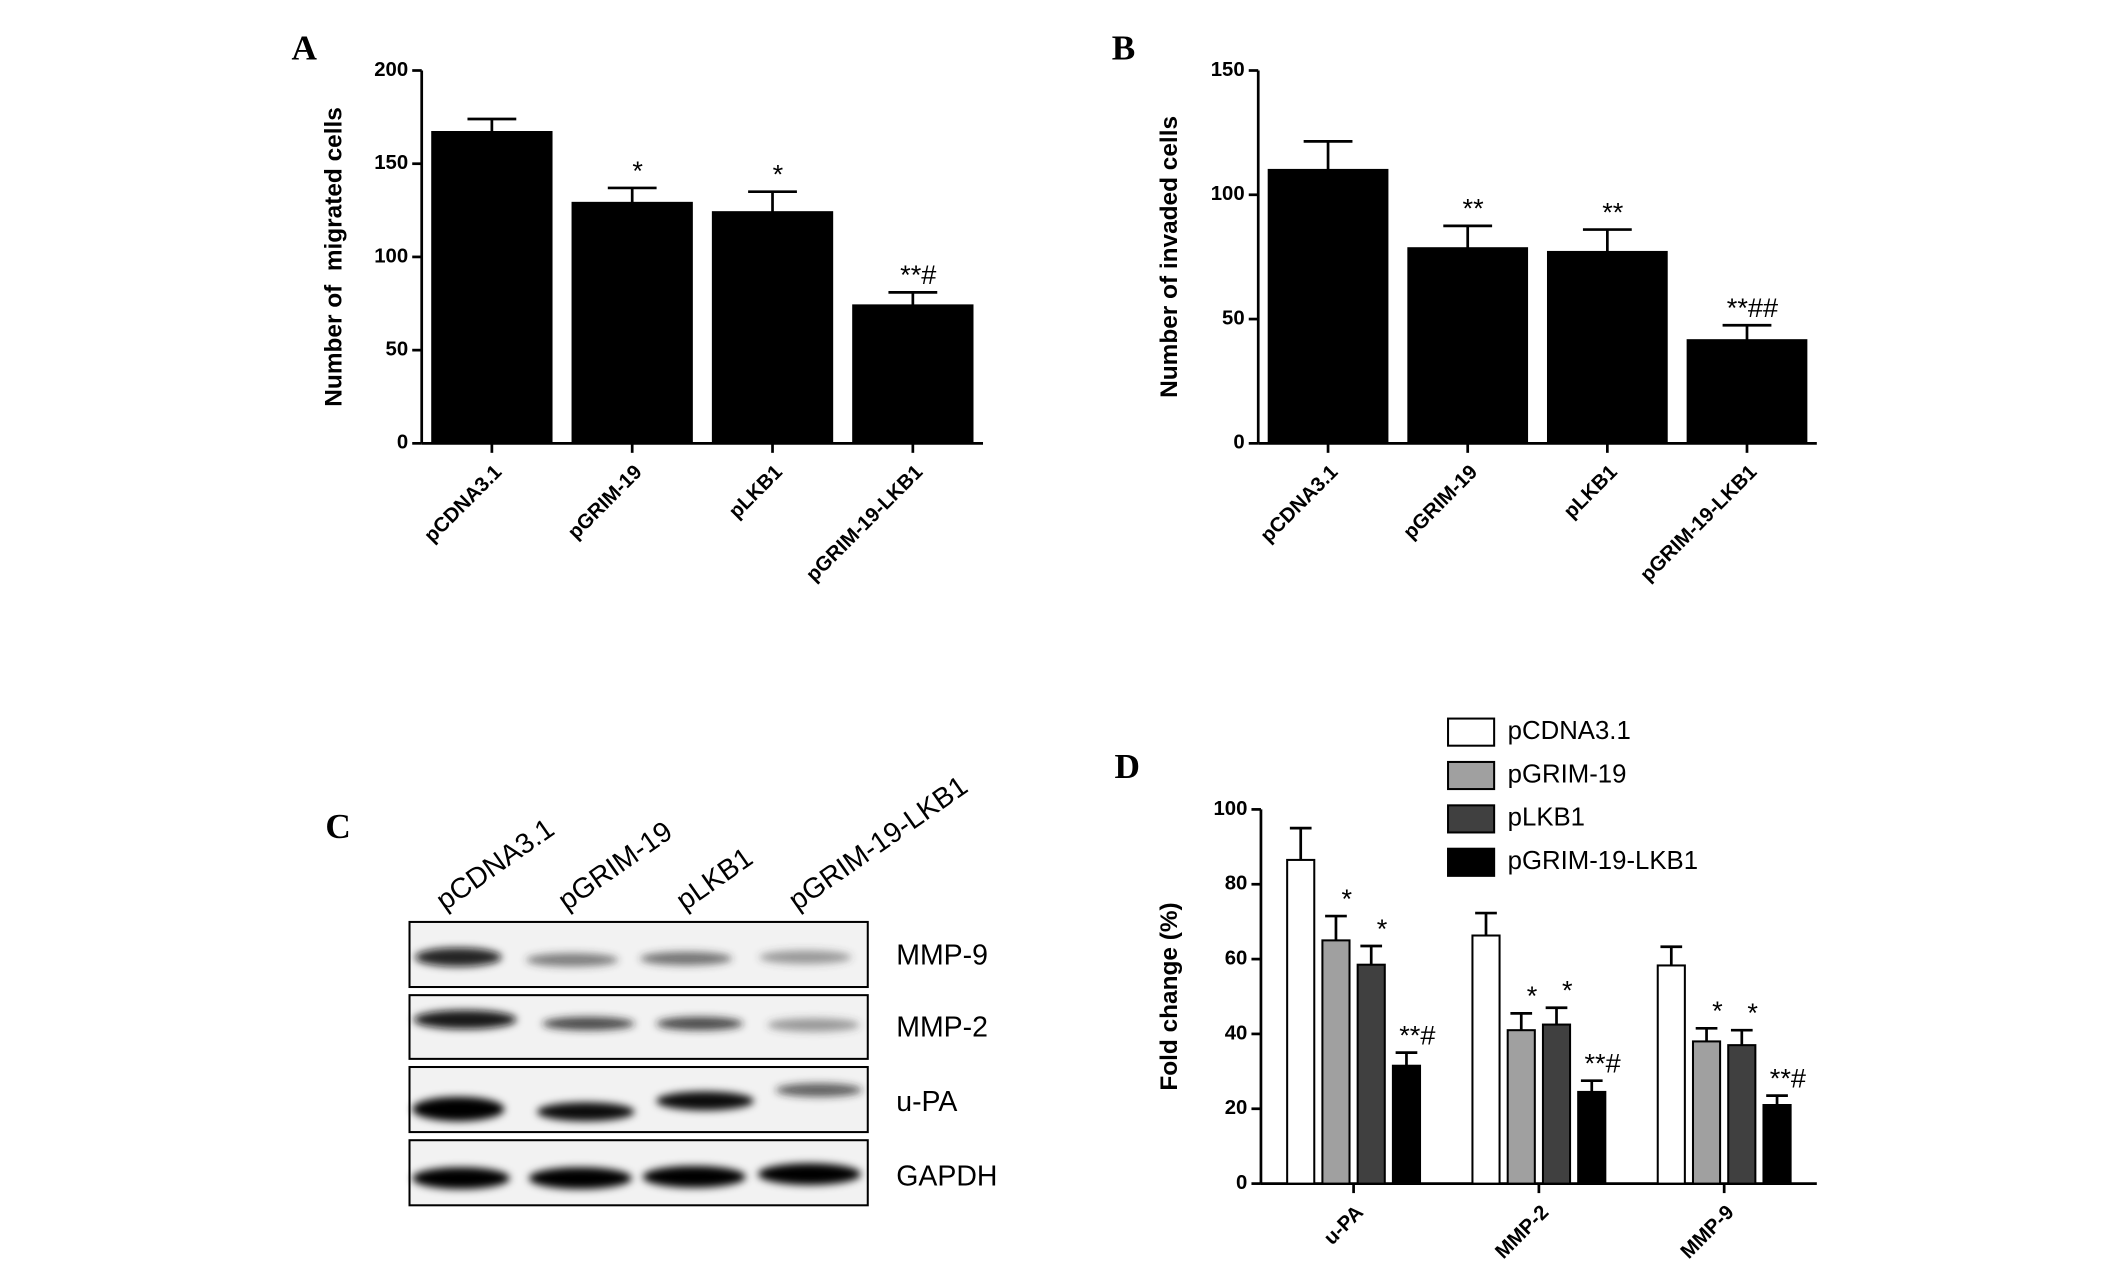  What do you see at coordinates (1567, 774) in the screenshot?
I see `legend-label: pGRIM-19` at bounding box center [1567, 774].